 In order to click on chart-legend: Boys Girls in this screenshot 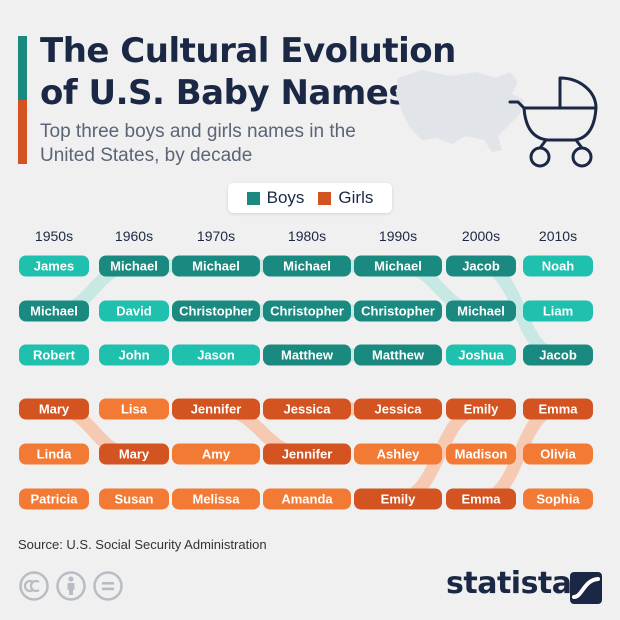, I will do `click(310, 198)`.